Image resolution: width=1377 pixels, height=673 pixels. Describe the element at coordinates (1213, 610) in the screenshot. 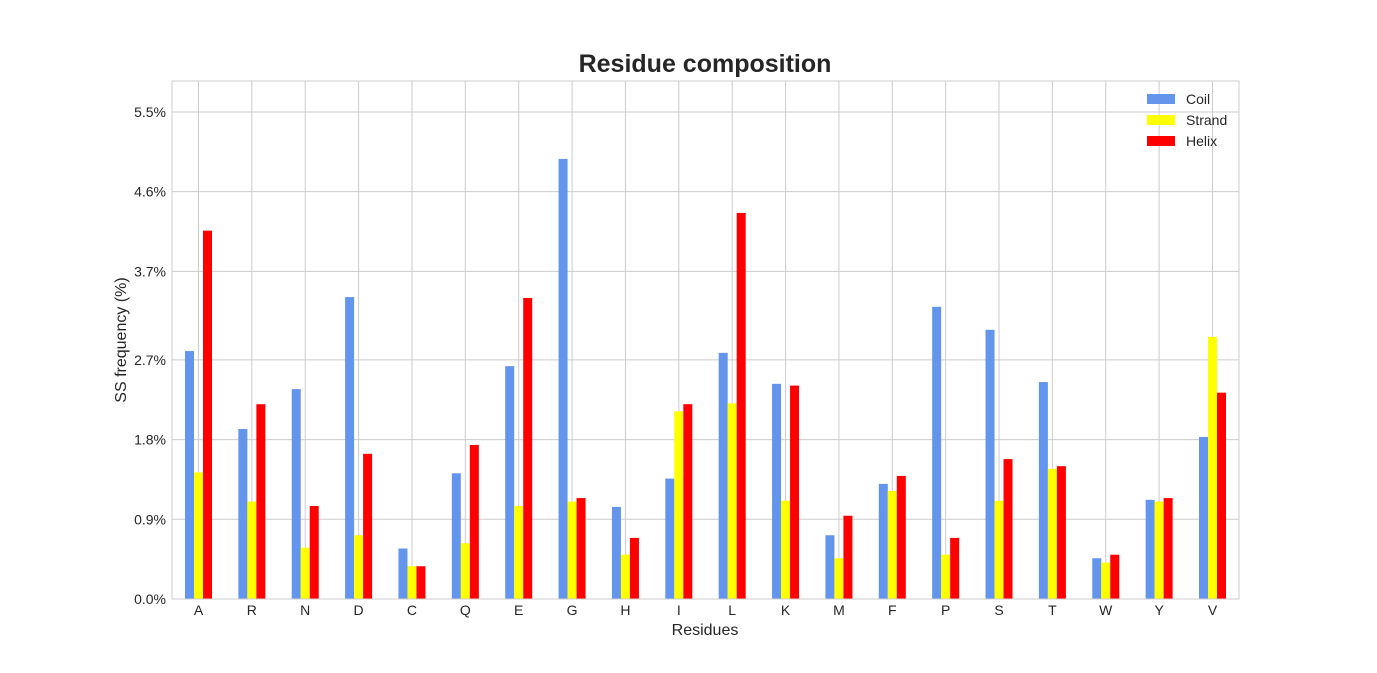

I see `x-tick-label: V` at that location.